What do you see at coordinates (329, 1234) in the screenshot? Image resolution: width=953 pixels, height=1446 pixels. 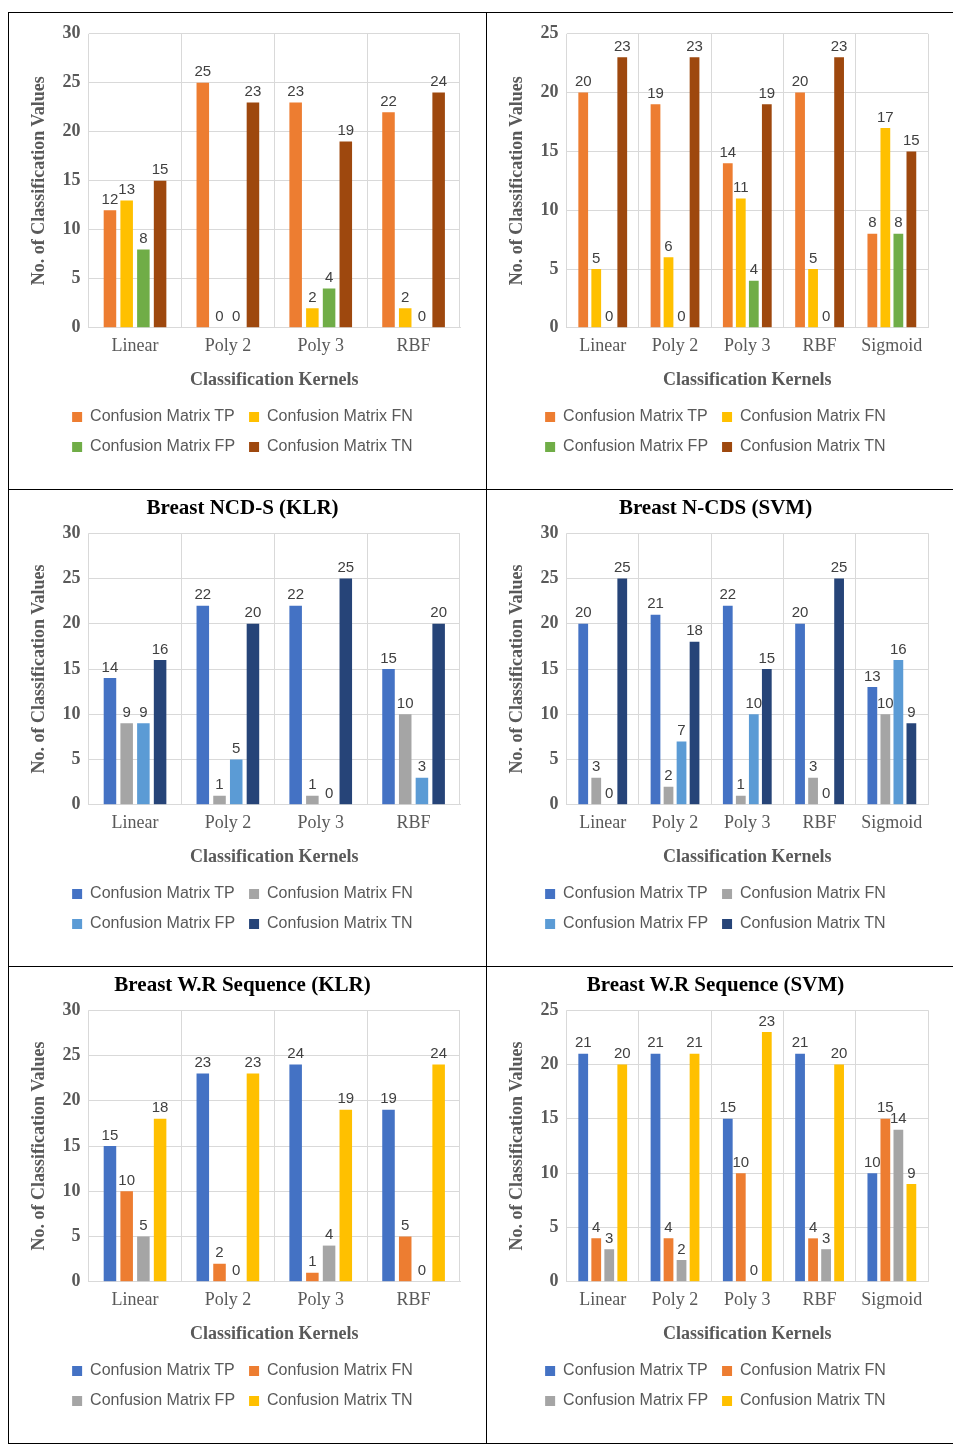 I see `data-label: 4` at bounding box center [329, 1234].